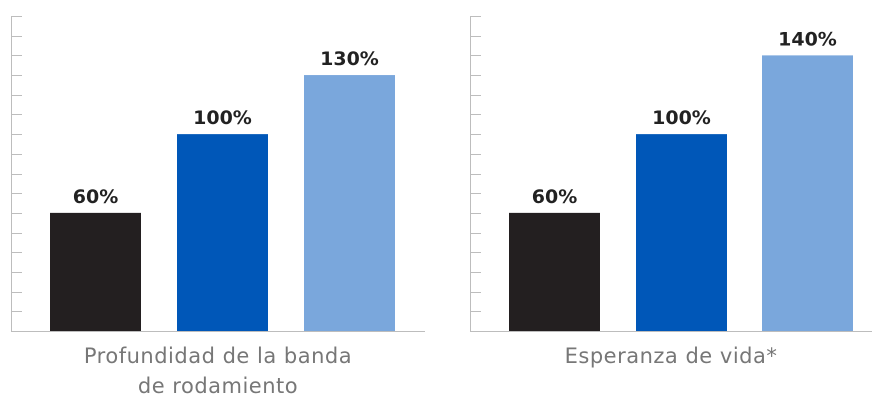 The width and height of the screenshot is (882, 394). Describe the element at coordinates (349, 59) in the screenshot. I see `bar-value-label: 130%` at that location.